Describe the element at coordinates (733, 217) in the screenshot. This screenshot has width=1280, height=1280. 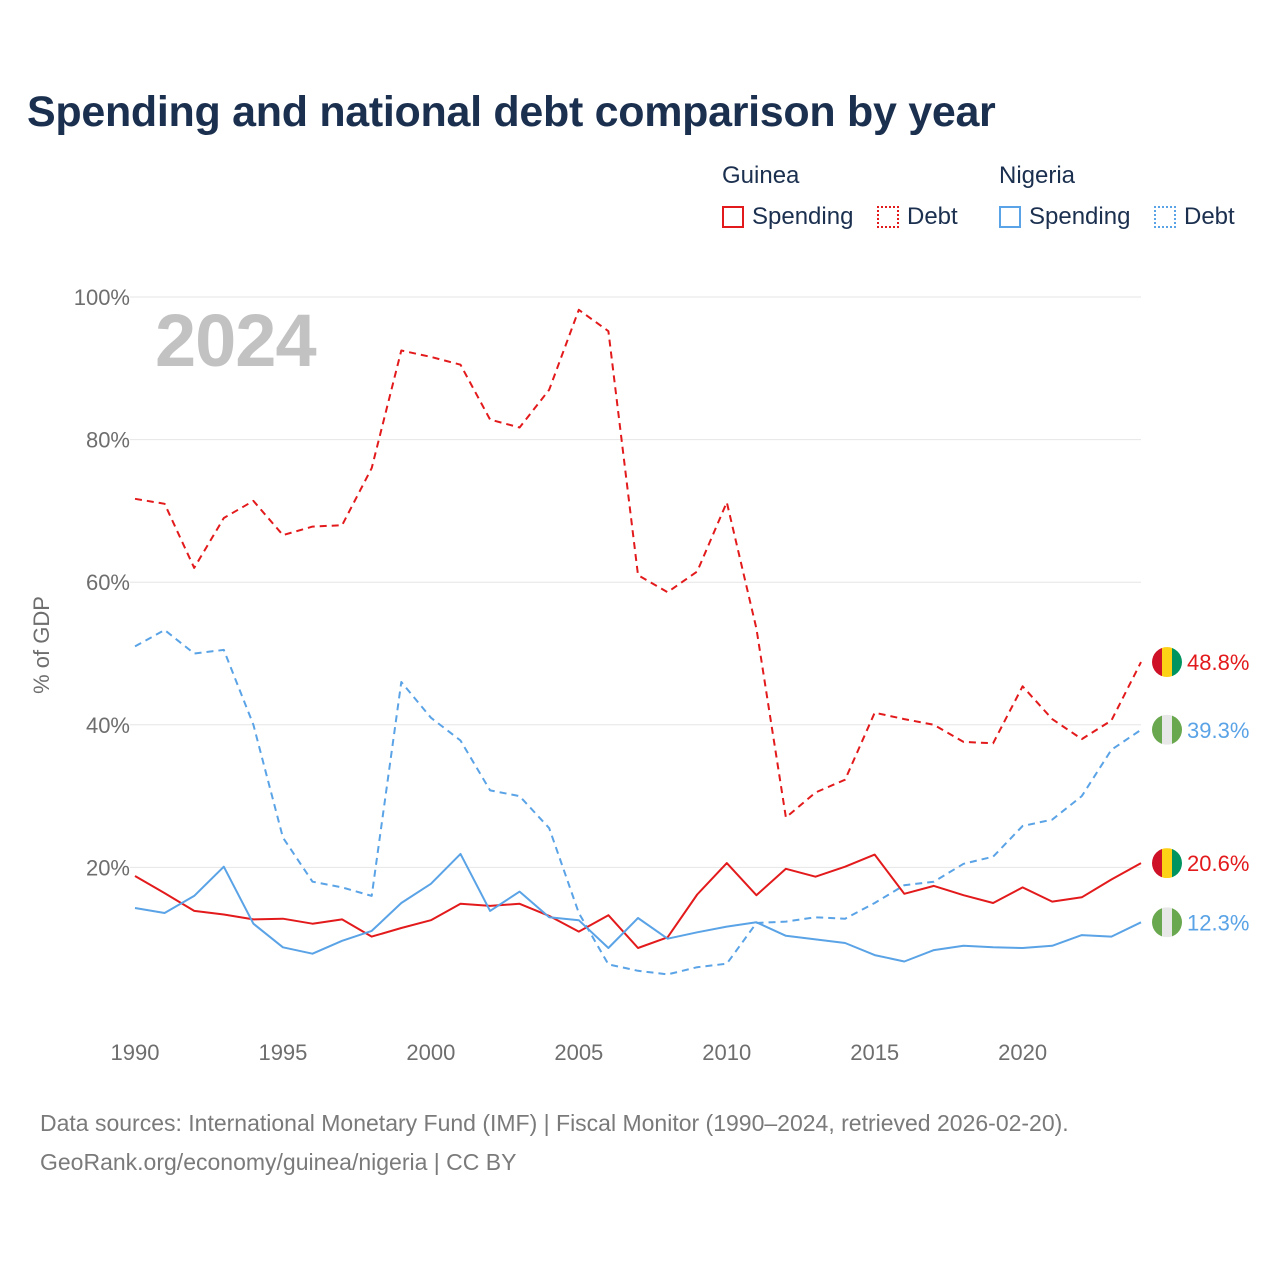
I see `legend-swatch-guinea-spending` at that location.